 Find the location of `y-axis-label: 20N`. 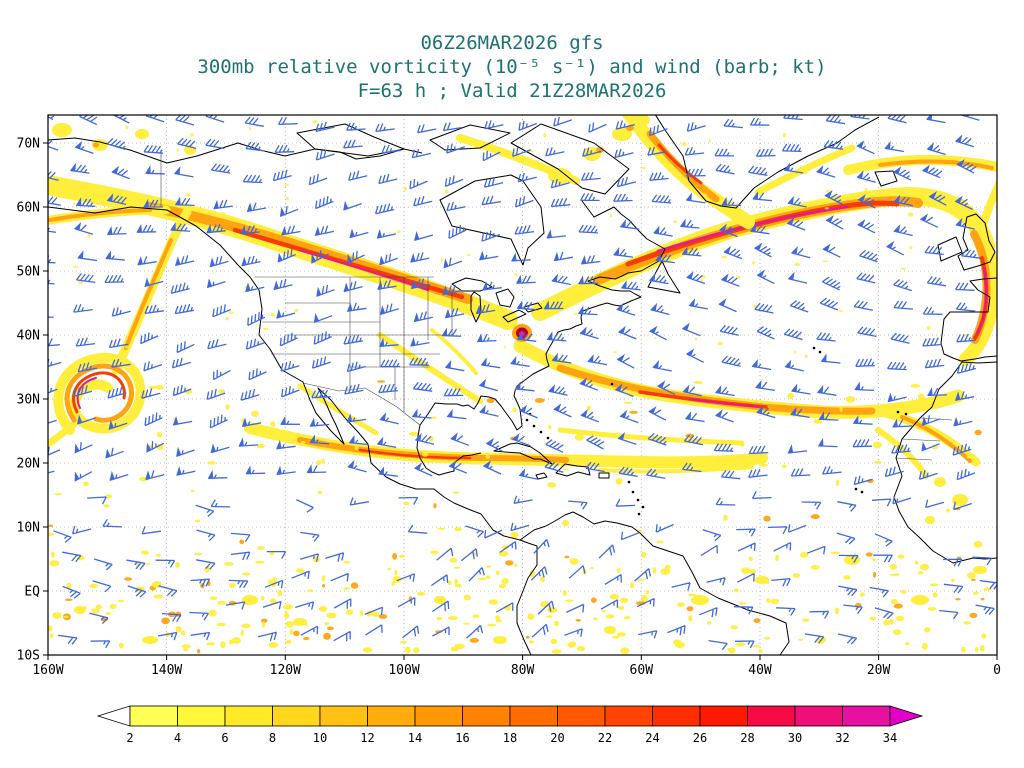

y-axis-label: 20N is located at coordinates (28, 464).